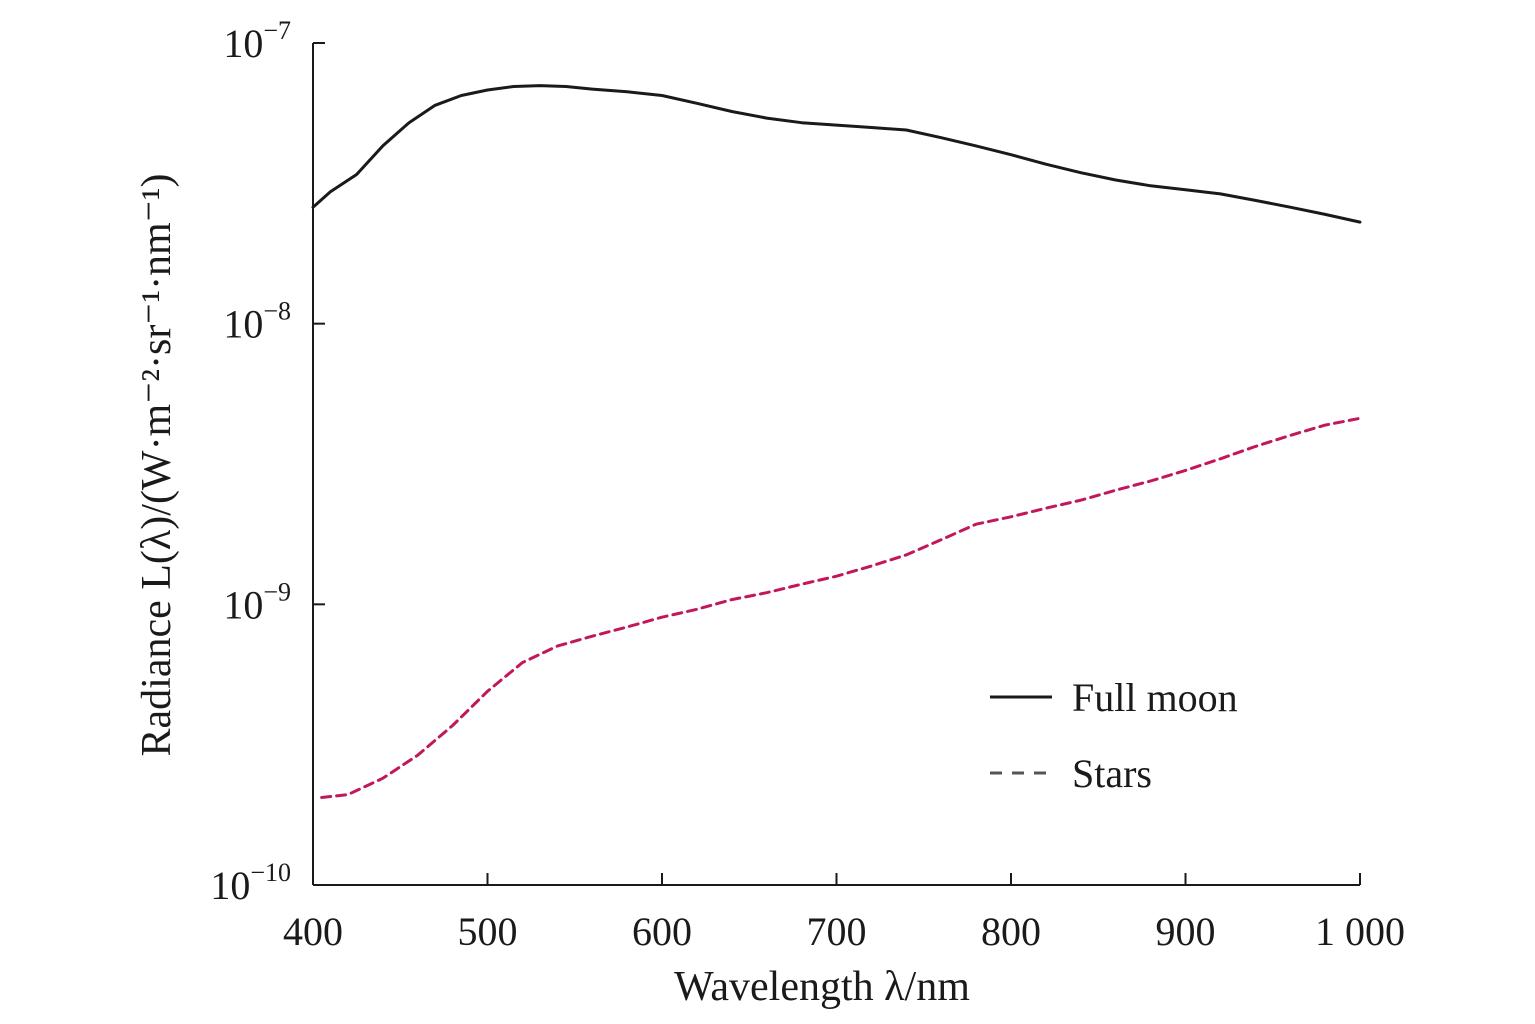 The image size is (1535, 1024). What do you see at coordinates (1011, 931) in the screenshot?
I see `x-tick-label: 800` at bounding box center [1011, 931].